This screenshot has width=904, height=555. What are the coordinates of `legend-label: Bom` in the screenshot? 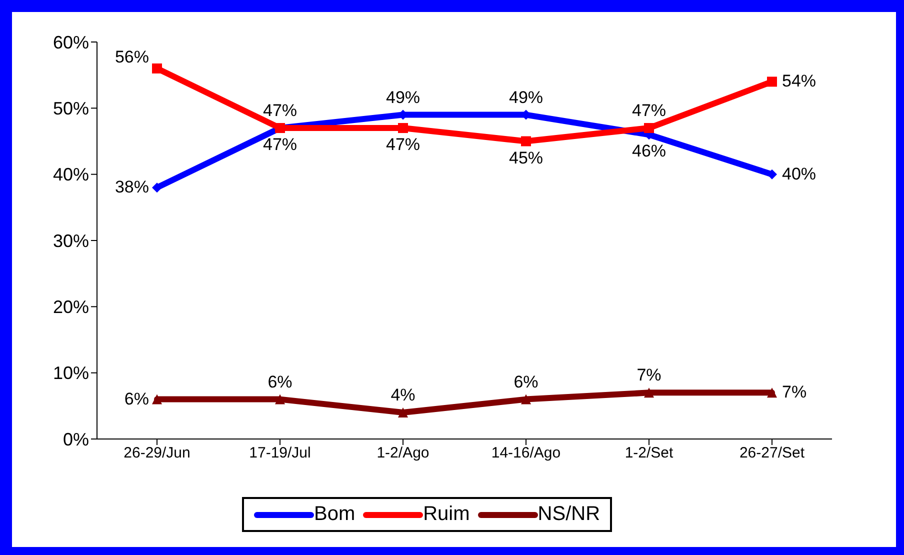 It's located at (335, 514).